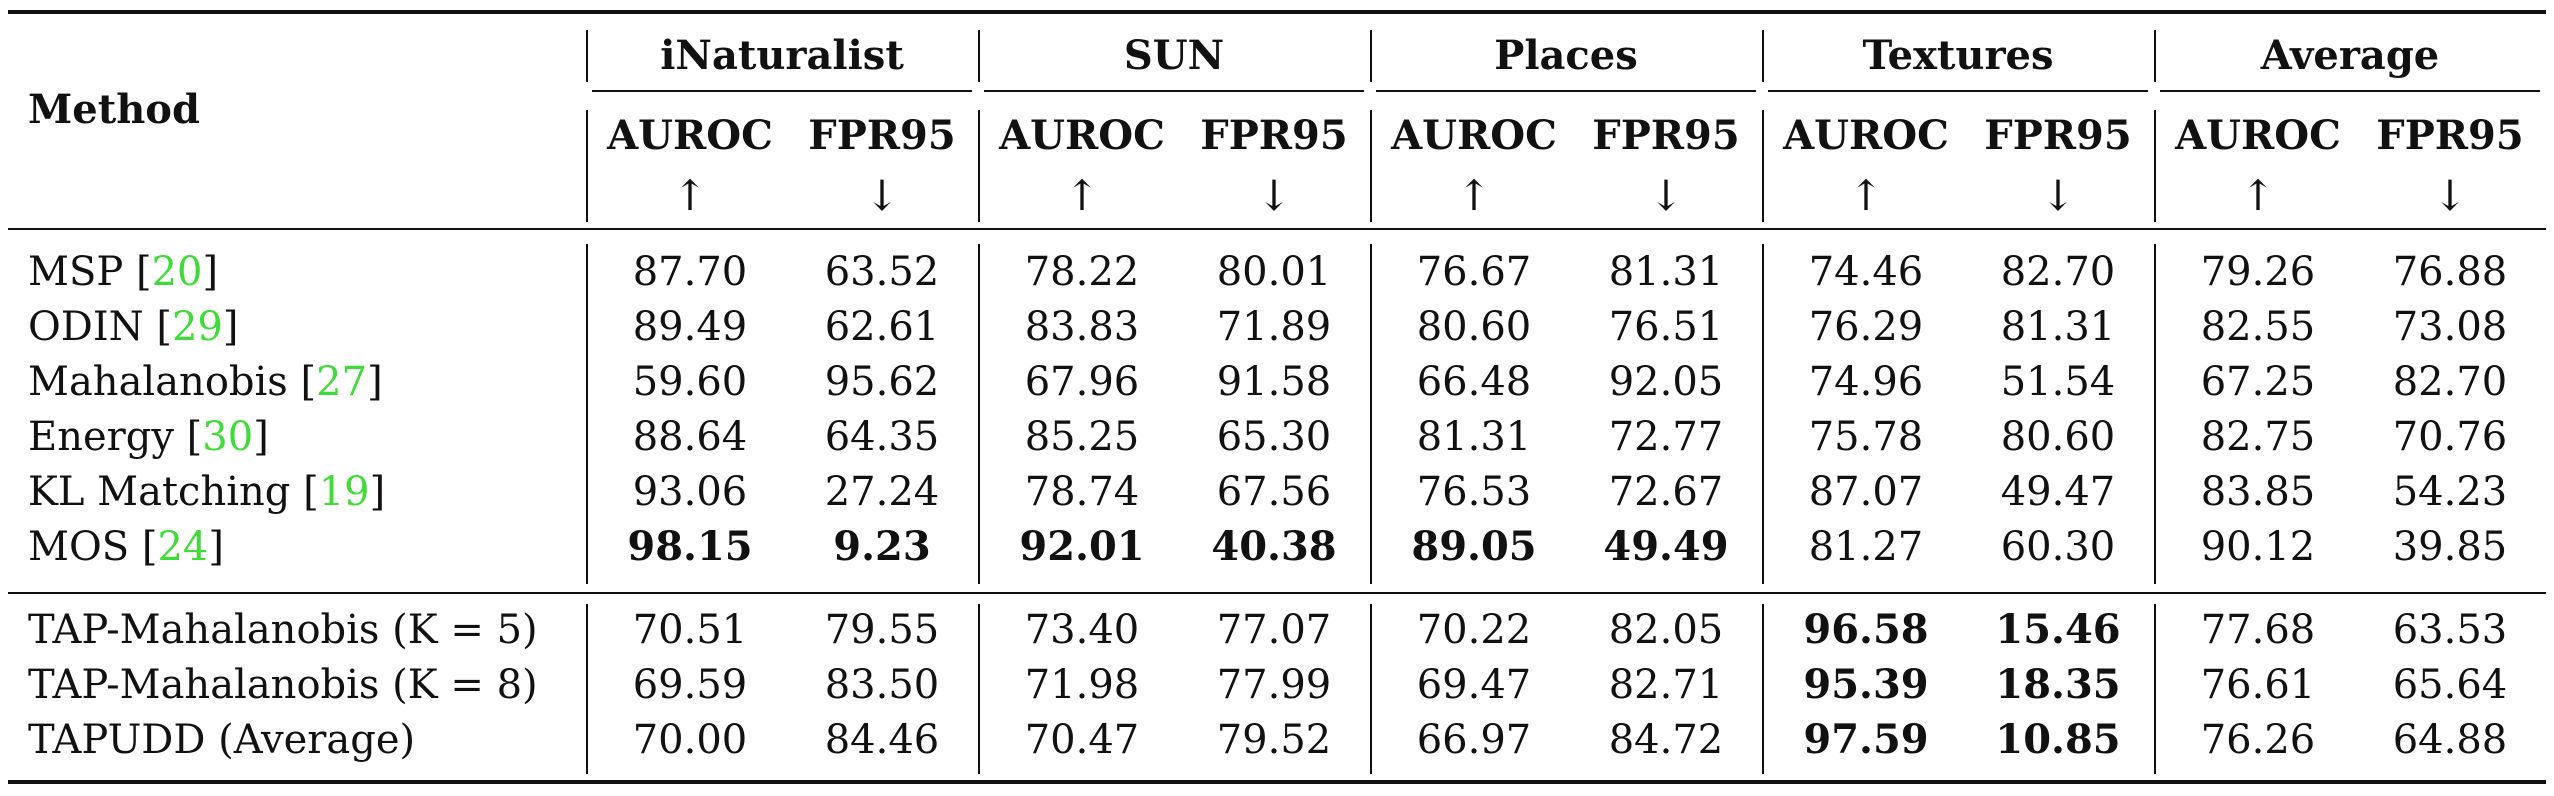 The width and height of the screenshot is (2554, 796). What do you see at coordinates (2258, 382) in the screenshot?
I see `table-cell: 67.25` at bounding box center [2258, 382].